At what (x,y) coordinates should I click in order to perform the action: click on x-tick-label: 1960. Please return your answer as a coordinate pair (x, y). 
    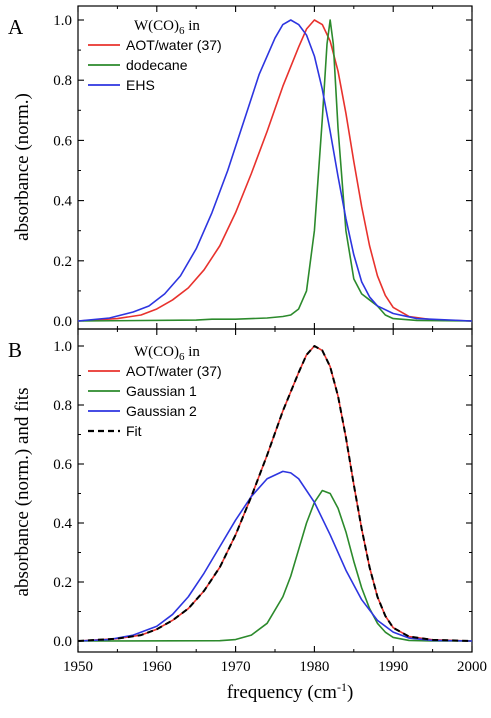
    Looking at the image, I should click on (157, 667).